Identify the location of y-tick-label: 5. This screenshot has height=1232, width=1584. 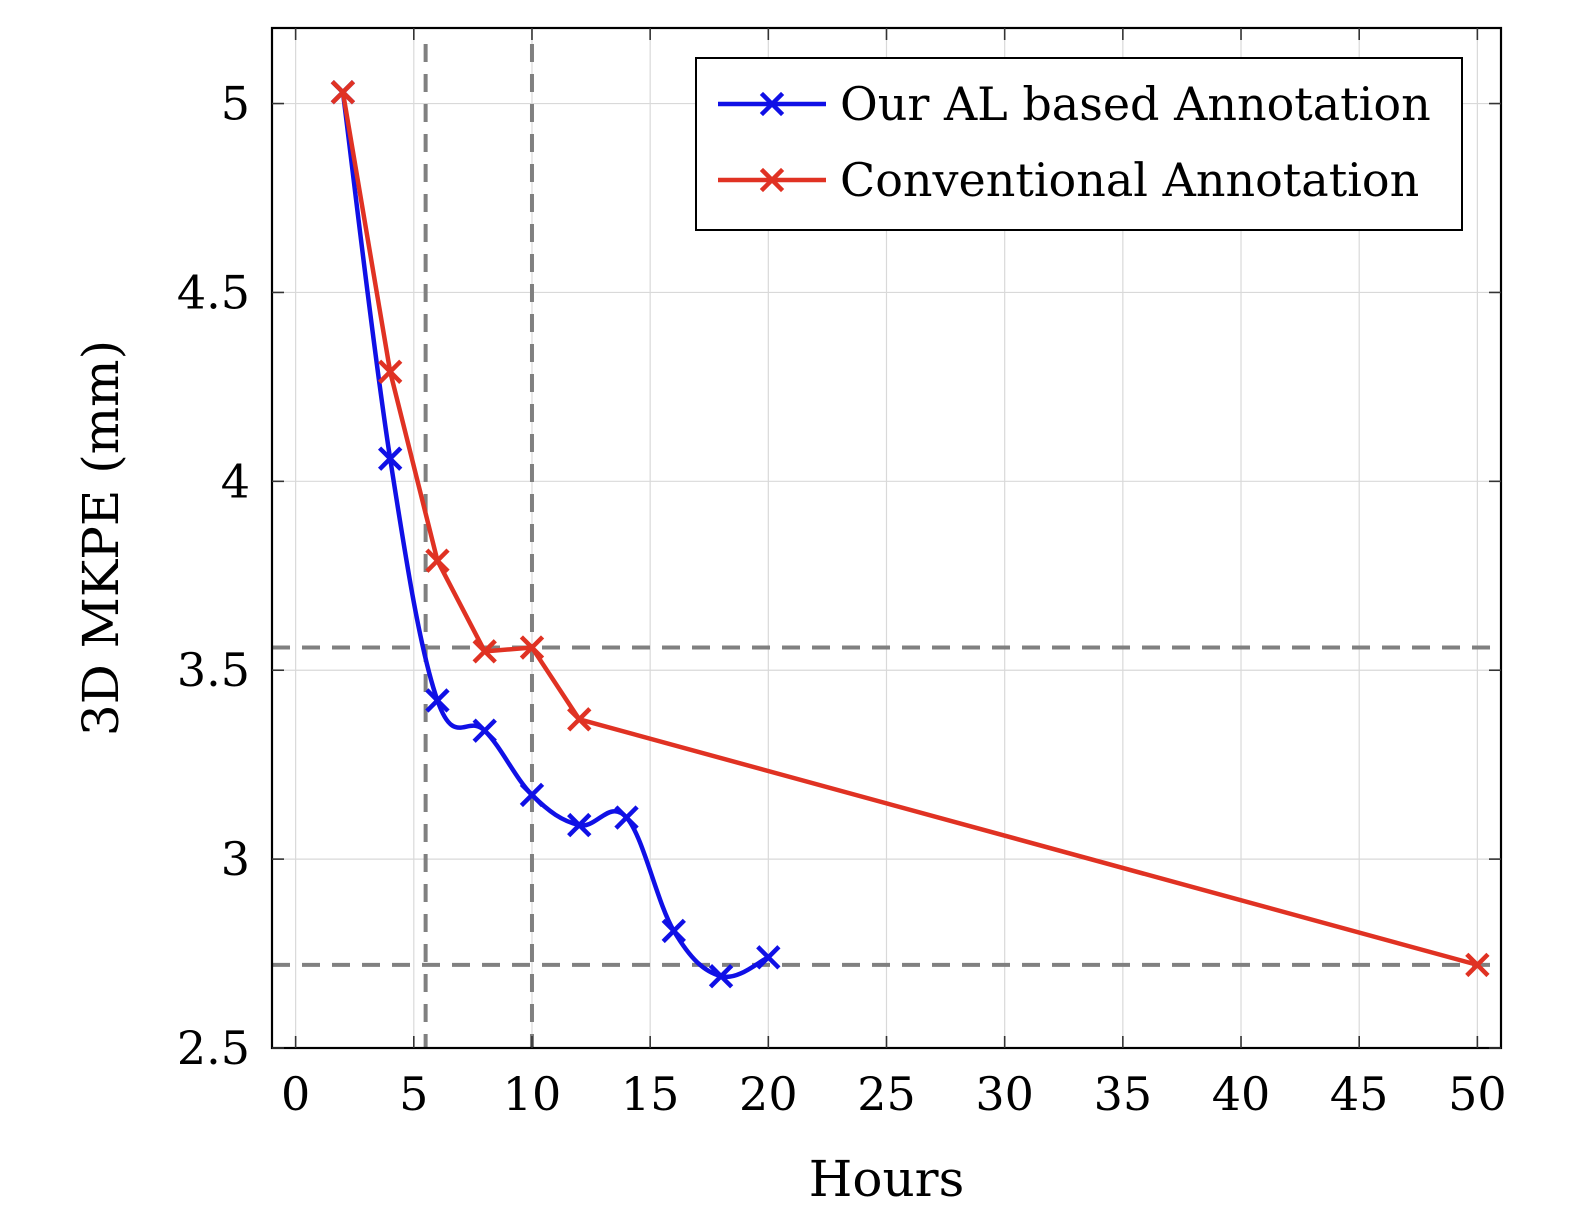
(235, 104).